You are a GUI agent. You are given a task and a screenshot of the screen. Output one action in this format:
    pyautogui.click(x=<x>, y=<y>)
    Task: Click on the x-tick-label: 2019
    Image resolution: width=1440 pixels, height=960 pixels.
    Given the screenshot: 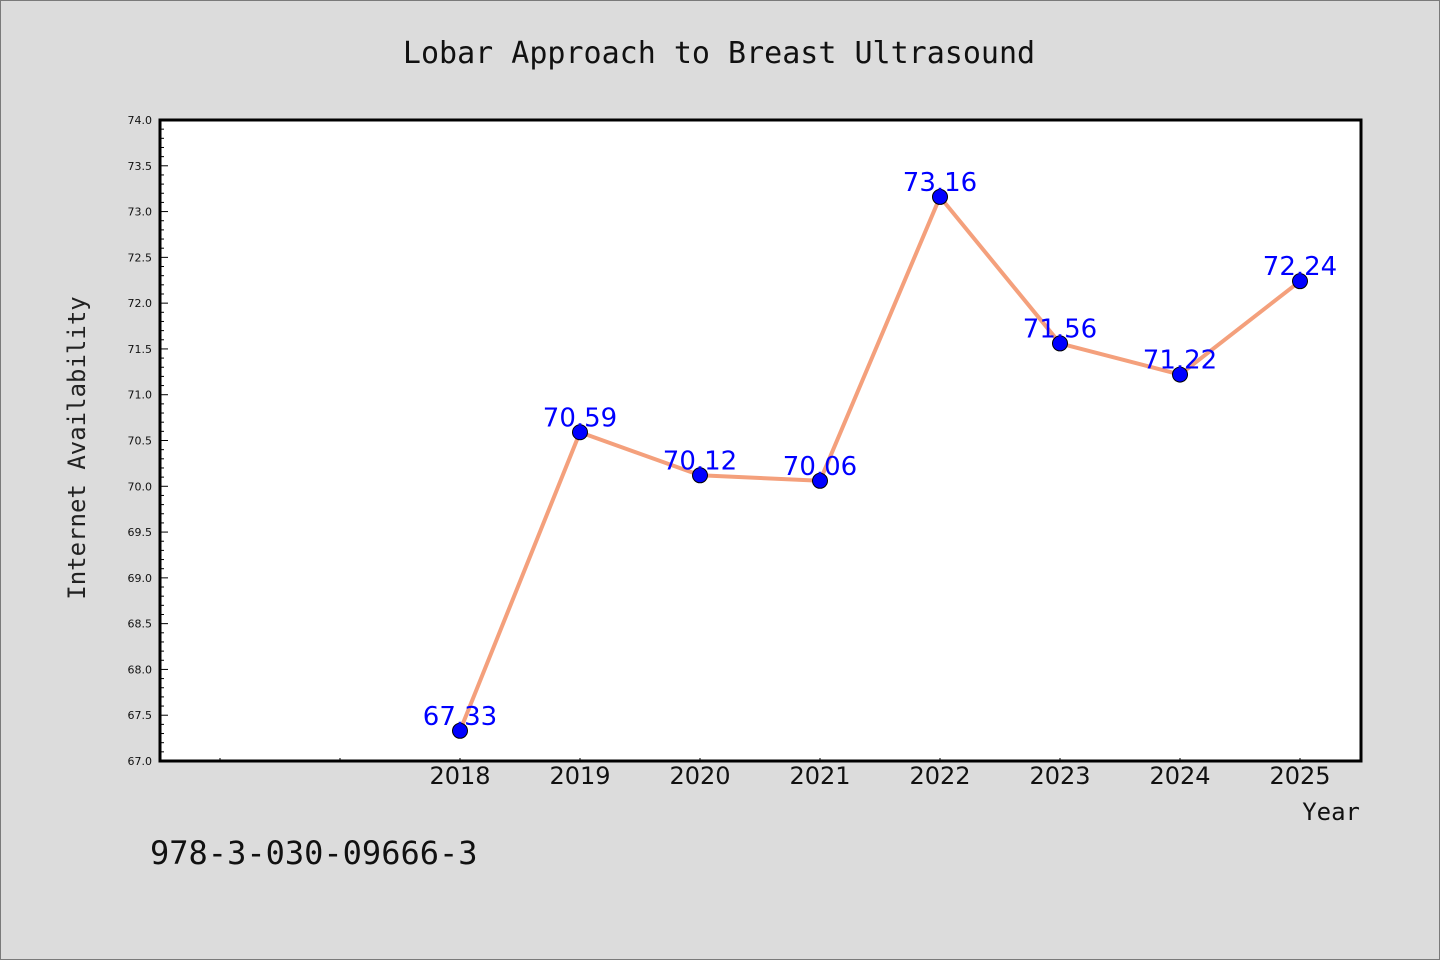 What is the action you would take?
    pyautogui.click(x=579, y=776)
    